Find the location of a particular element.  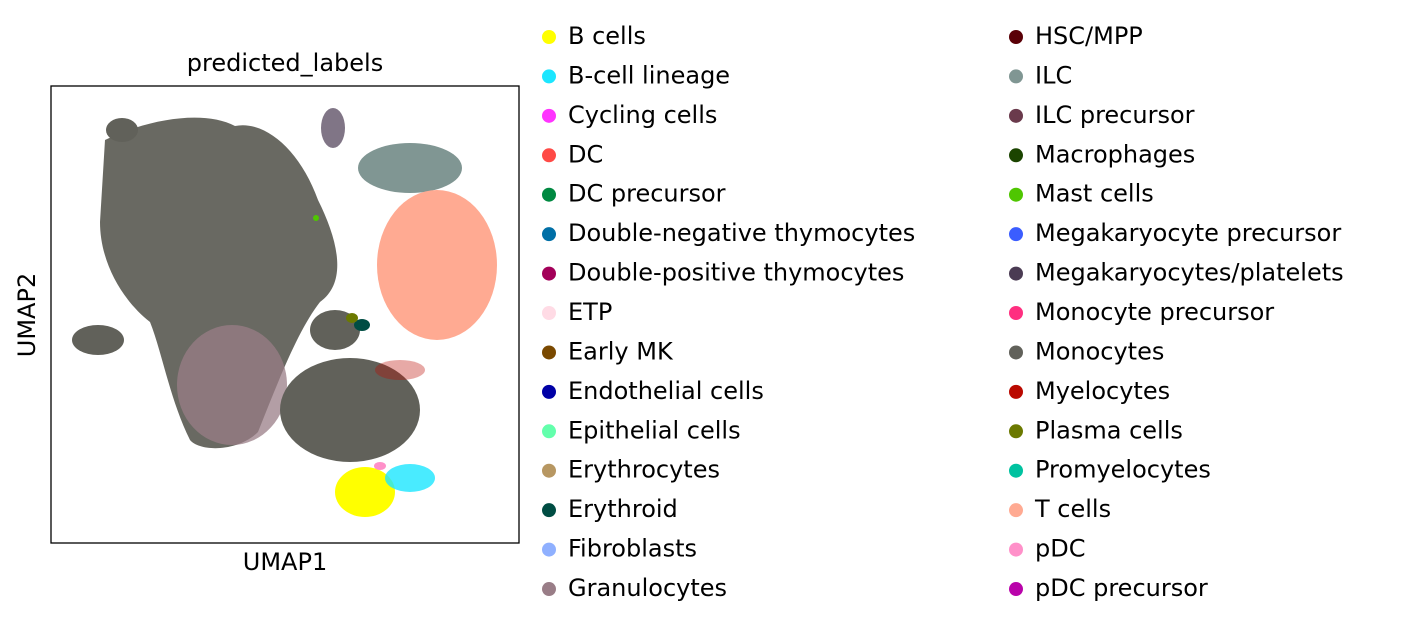

legend-label: Endothelial cells is located at coordinates (666, 391).